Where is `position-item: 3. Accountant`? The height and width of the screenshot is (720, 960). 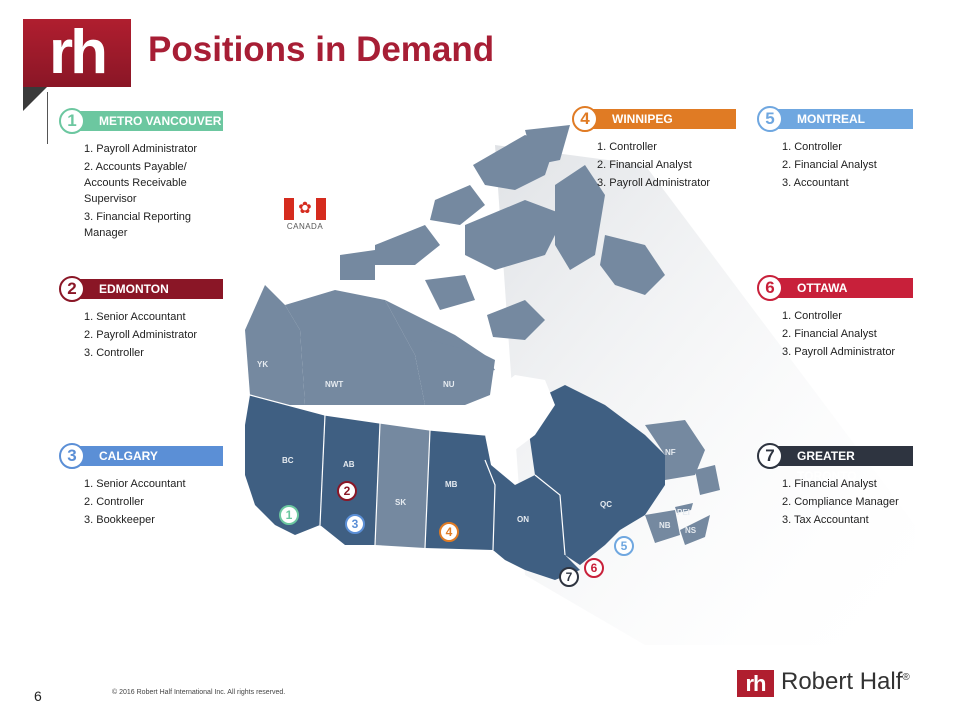 position-item: 3. Accountant is located at coordinates (815, 183).